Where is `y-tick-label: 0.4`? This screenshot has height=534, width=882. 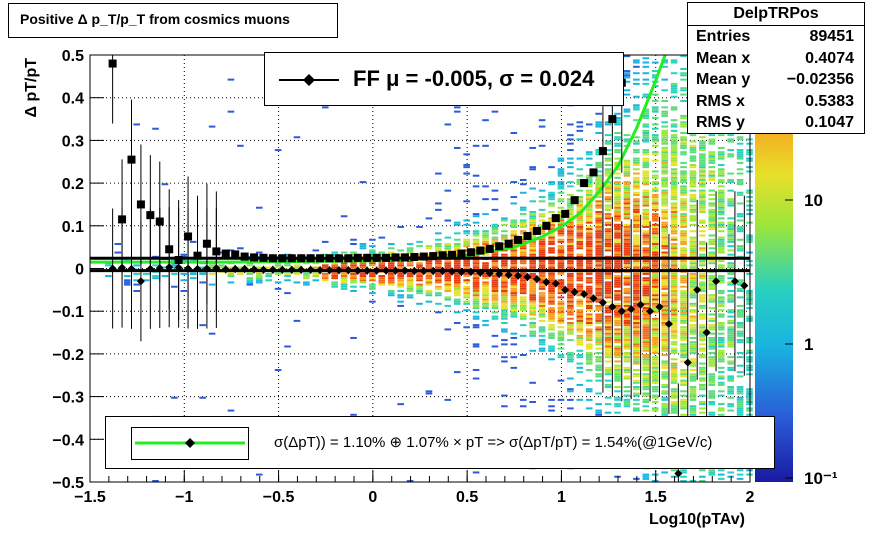 y-tick-label: 0.4 is located at coordinates (73, 99).